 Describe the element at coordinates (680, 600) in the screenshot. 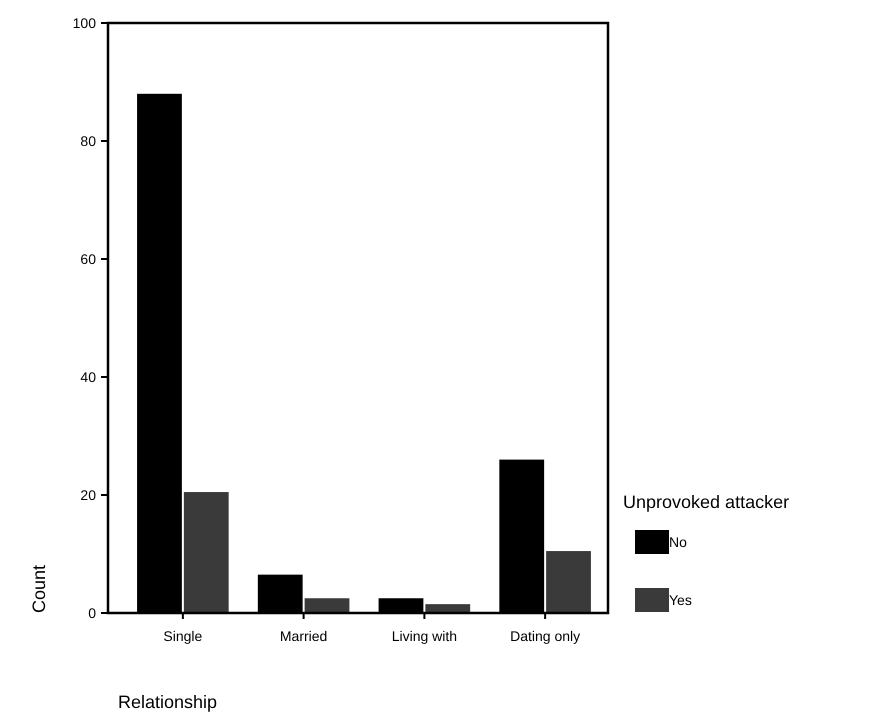

I see `legend-label: Yes` at that location.